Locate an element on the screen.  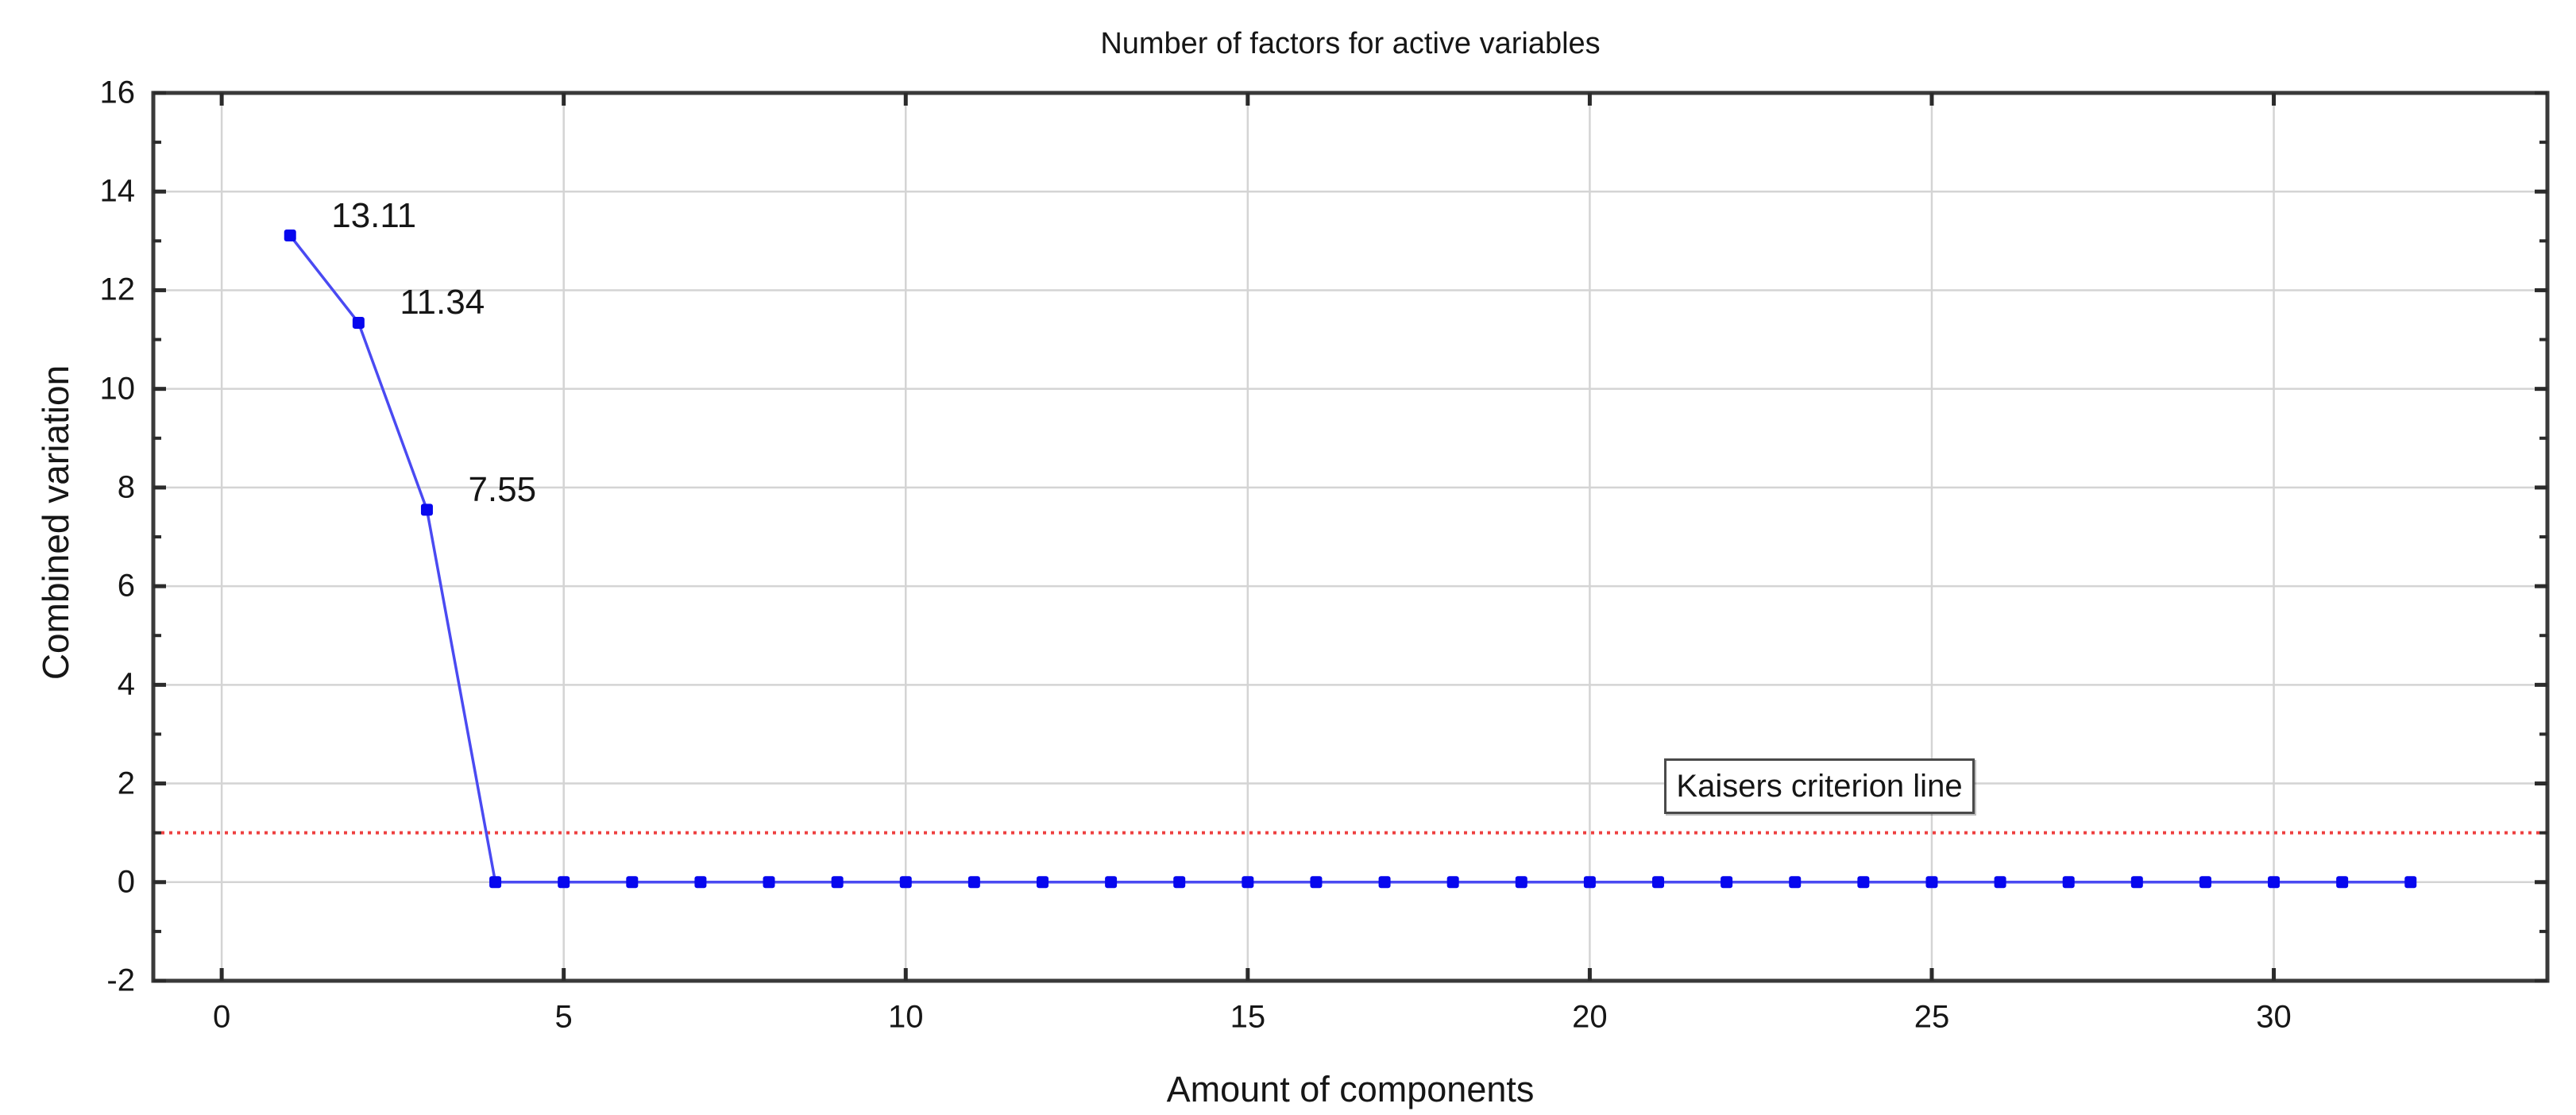
y-tick-label: 10 is located at coordinates (117, 389).